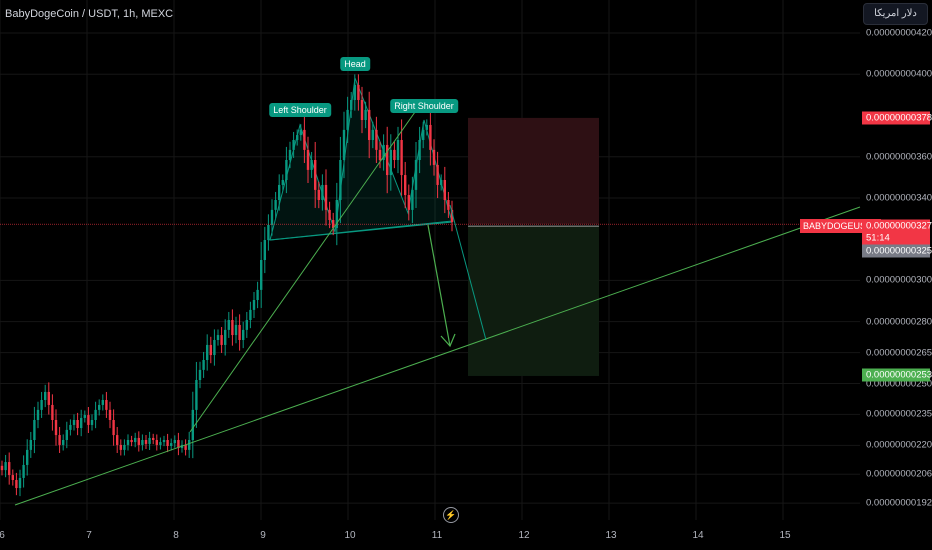 Image resolution: width=932 pixels, height=550 pixels. I want to click on last-price-label: 0.0000000032725, so click(897, 226).